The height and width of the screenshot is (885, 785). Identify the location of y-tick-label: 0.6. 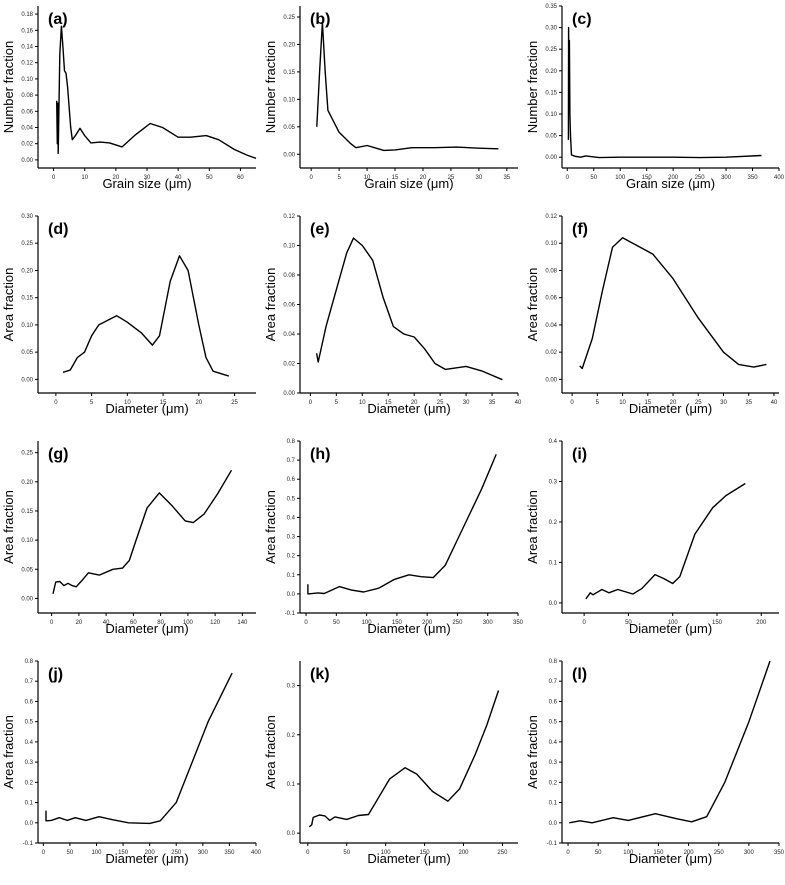
(29, 702).